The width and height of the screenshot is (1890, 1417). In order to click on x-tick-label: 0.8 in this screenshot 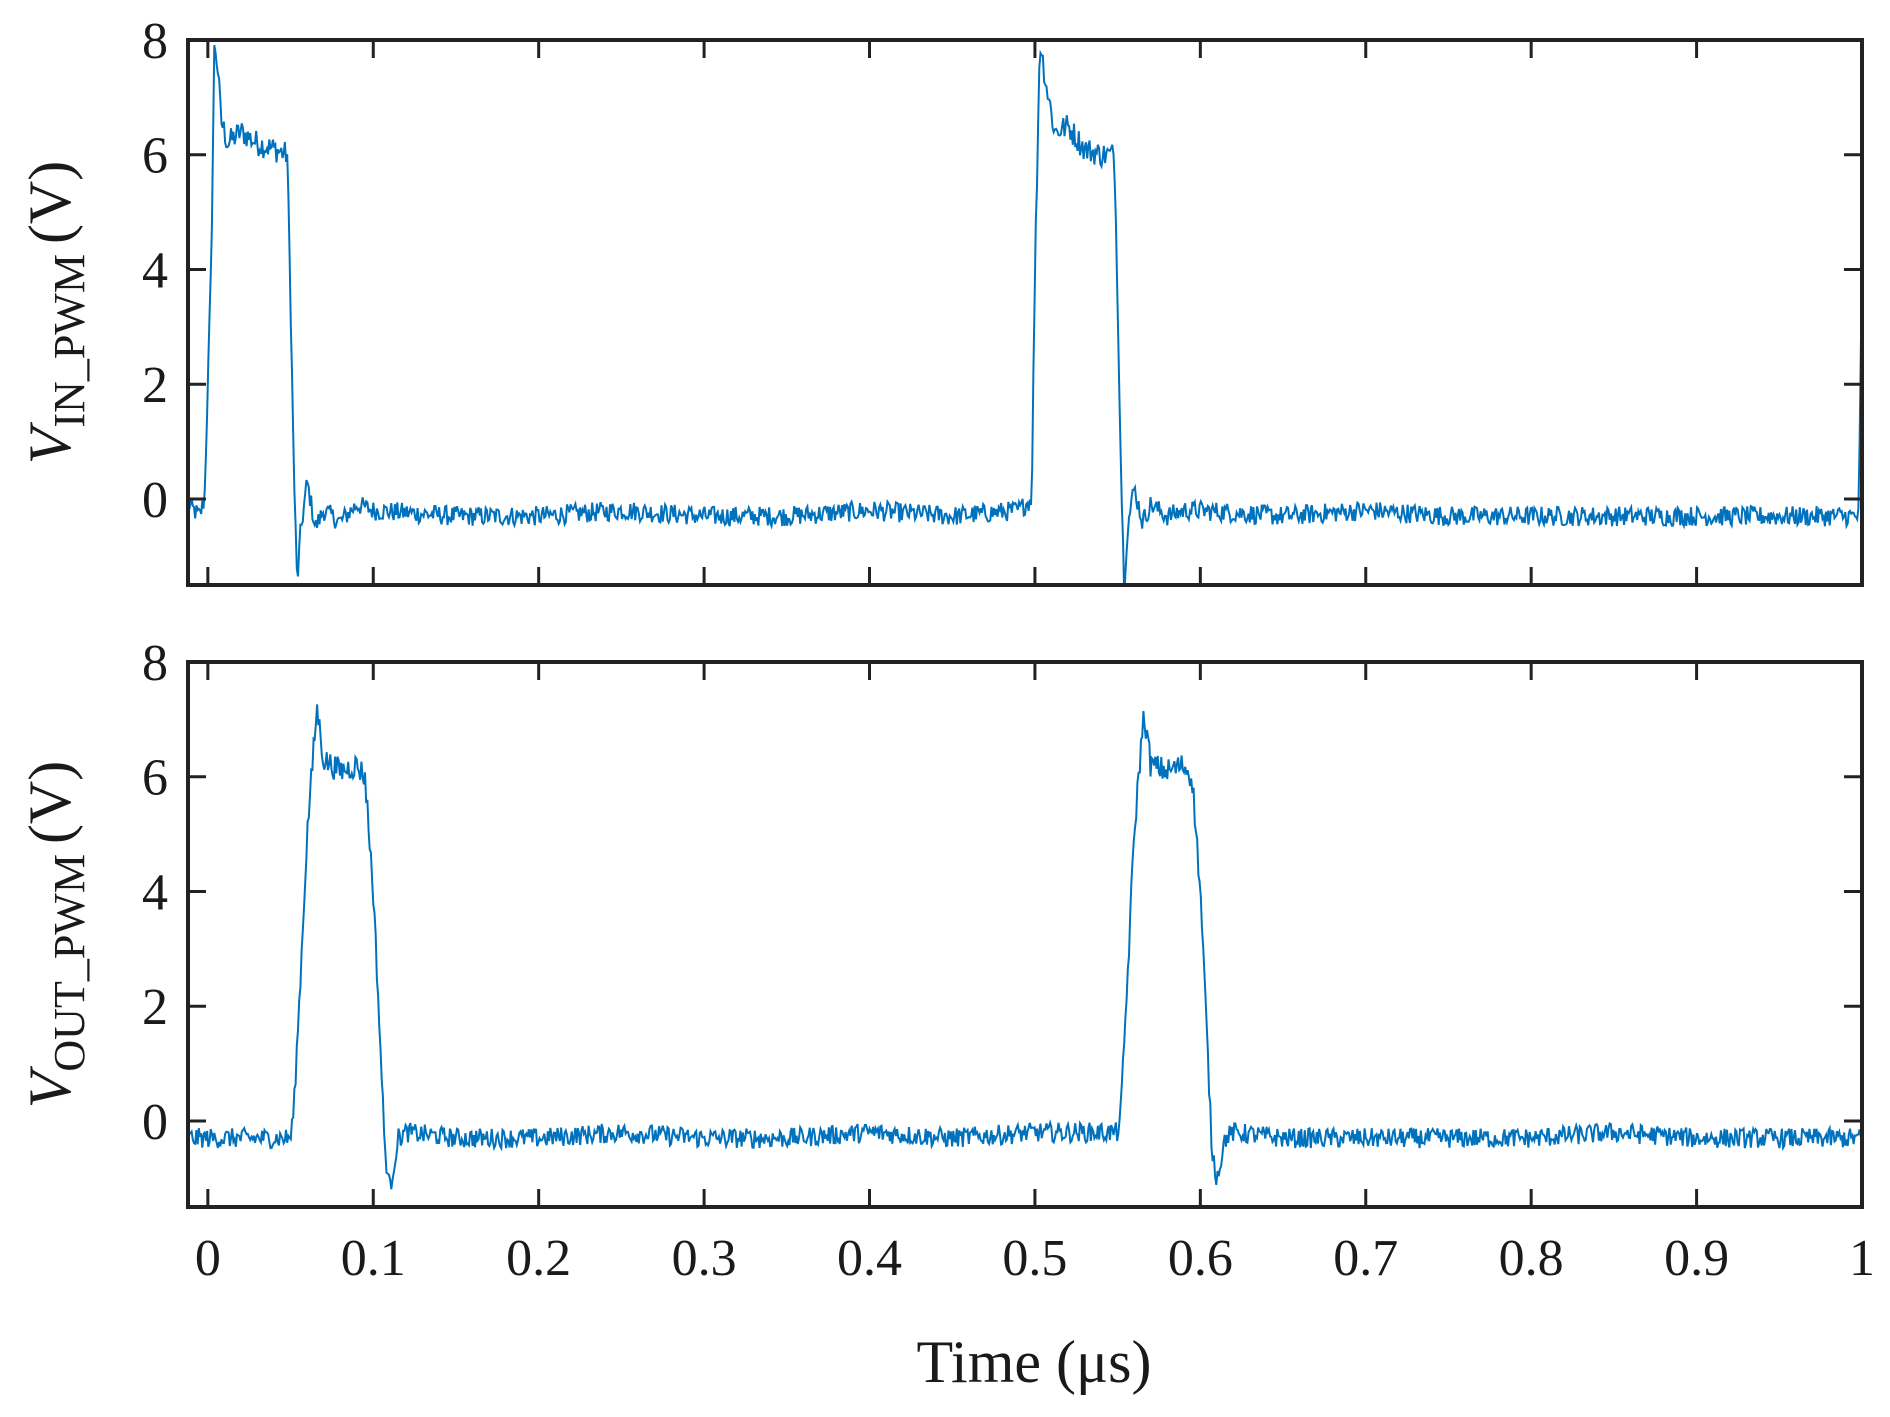, I will do `click(1531, 1258)`.